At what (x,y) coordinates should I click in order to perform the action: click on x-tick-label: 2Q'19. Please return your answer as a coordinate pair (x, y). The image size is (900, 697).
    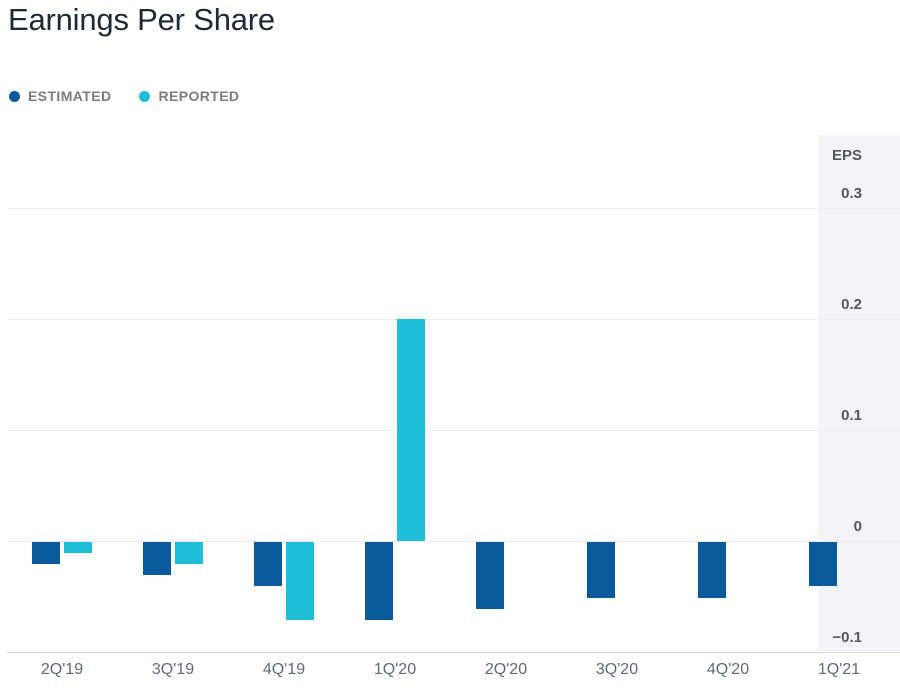
    Looking at the image, I should click on (62, 669).